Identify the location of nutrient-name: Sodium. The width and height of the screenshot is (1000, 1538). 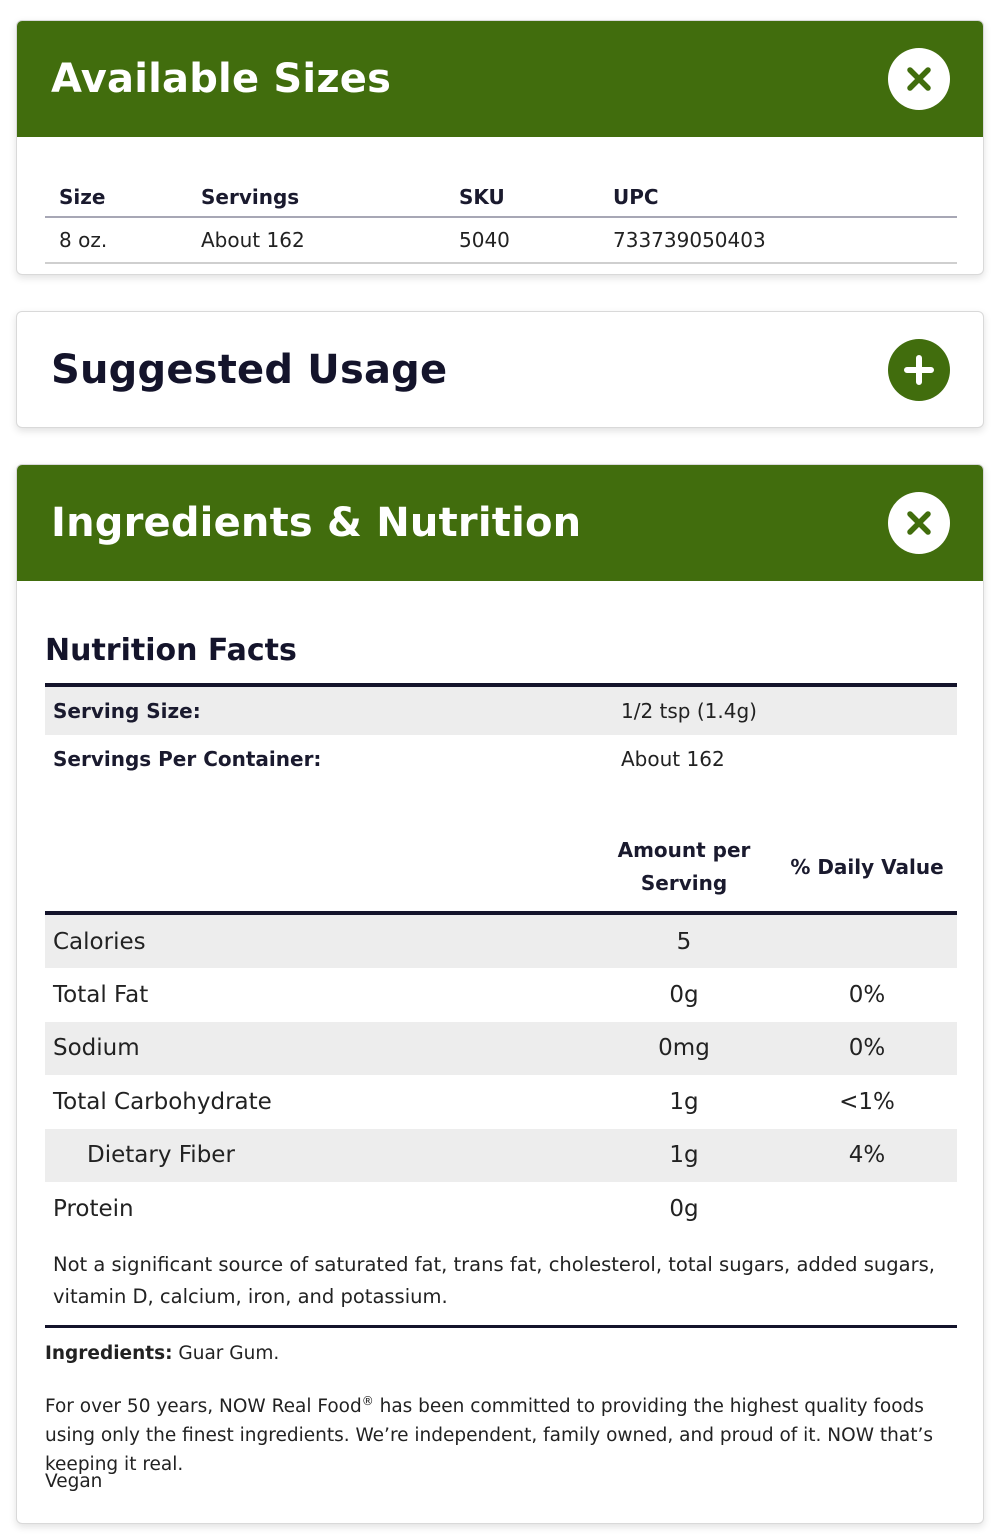
(96, 1048).